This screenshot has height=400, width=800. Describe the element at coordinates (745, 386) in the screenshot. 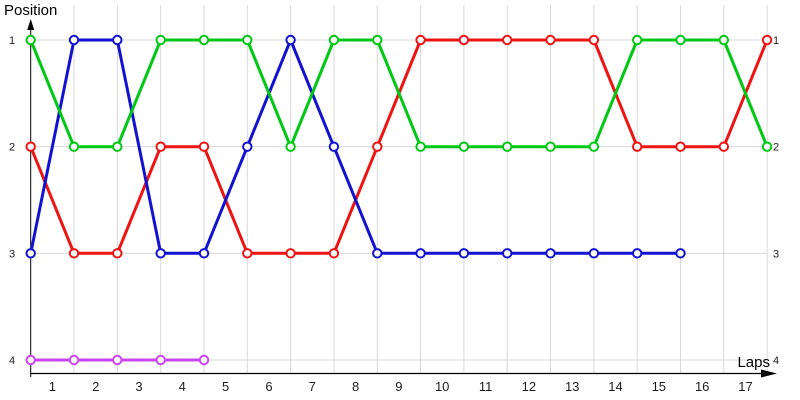

I see `x-tick-label: 17` at that location.